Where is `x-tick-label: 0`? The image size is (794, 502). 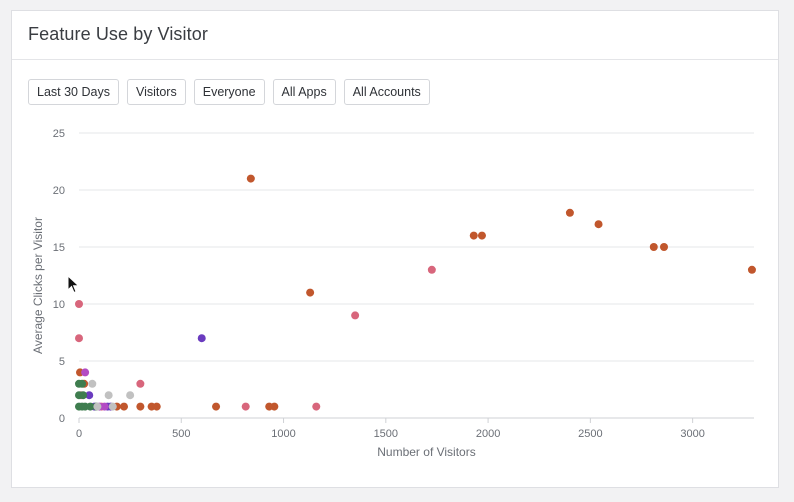
x-tick-label: 0 is located at coordinates (79, 434).